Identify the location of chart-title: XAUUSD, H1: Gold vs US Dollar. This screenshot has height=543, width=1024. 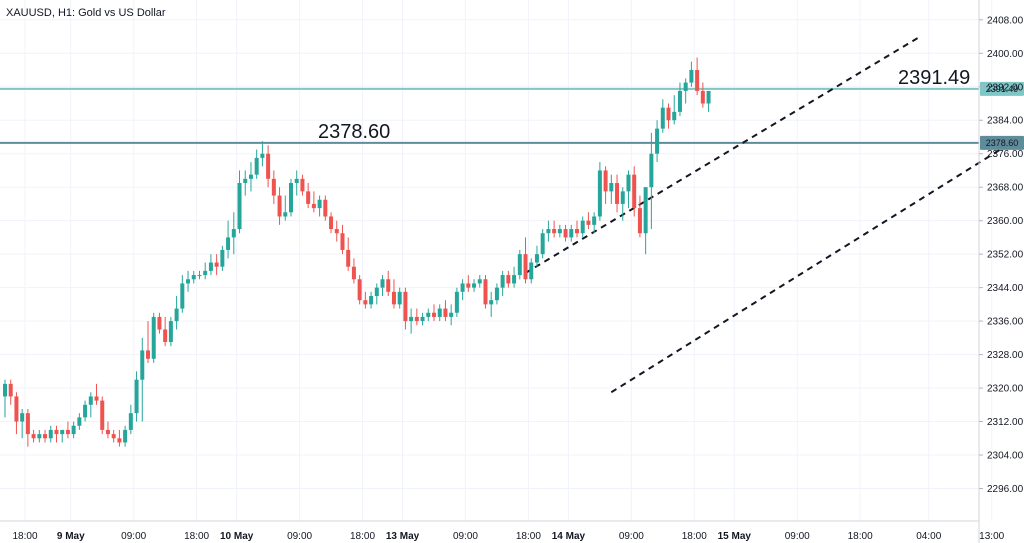
(86, 13).